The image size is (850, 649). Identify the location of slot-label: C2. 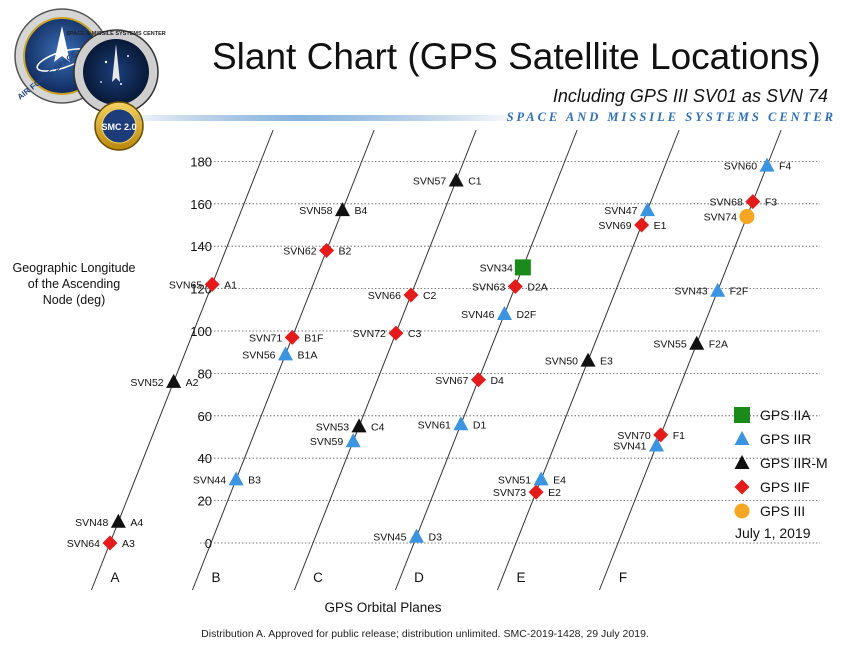
(430, 296).